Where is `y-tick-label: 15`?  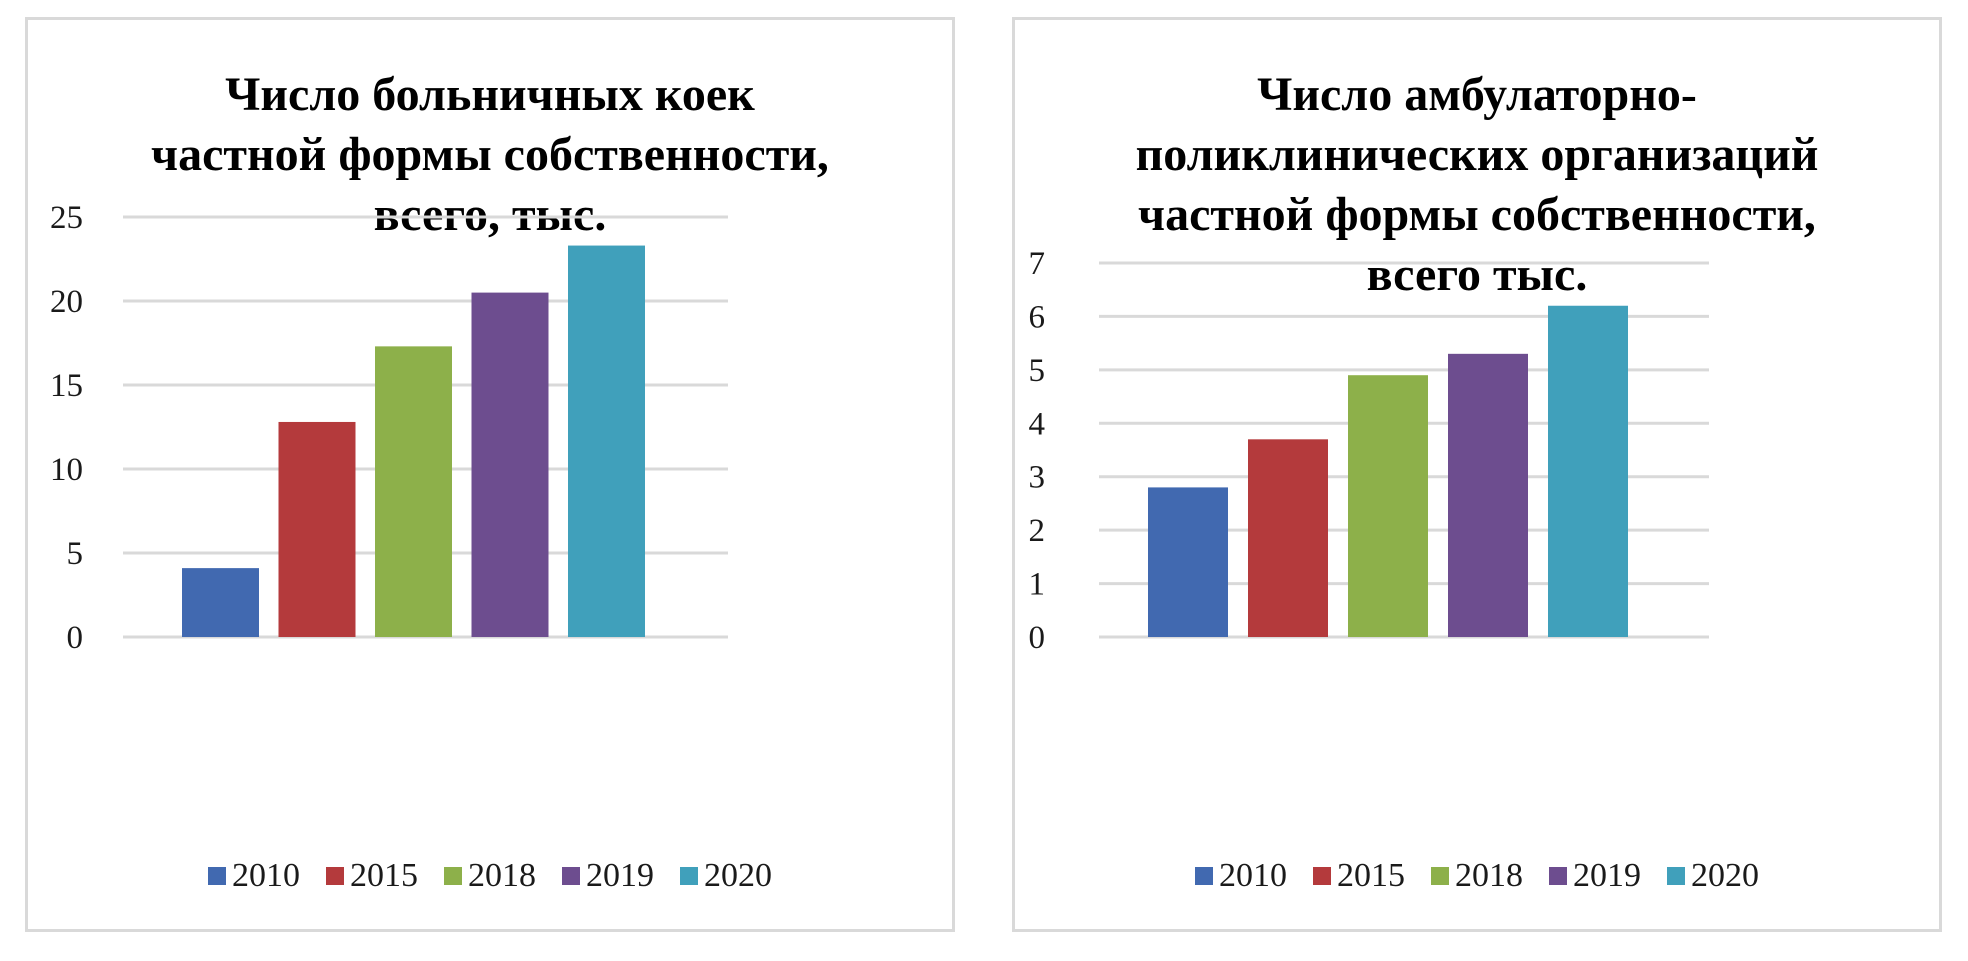
y-tick-label: 15 is located at coordinates (66, 386).